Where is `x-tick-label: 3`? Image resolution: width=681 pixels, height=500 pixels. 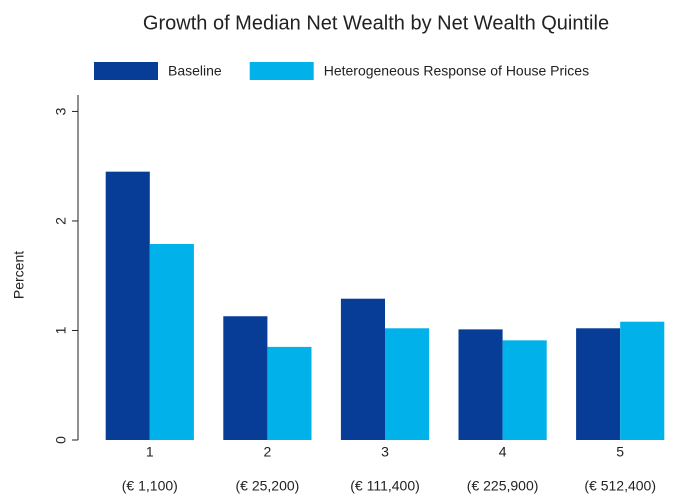 x-tick-label: 3 is located at coordinates (385, 452).